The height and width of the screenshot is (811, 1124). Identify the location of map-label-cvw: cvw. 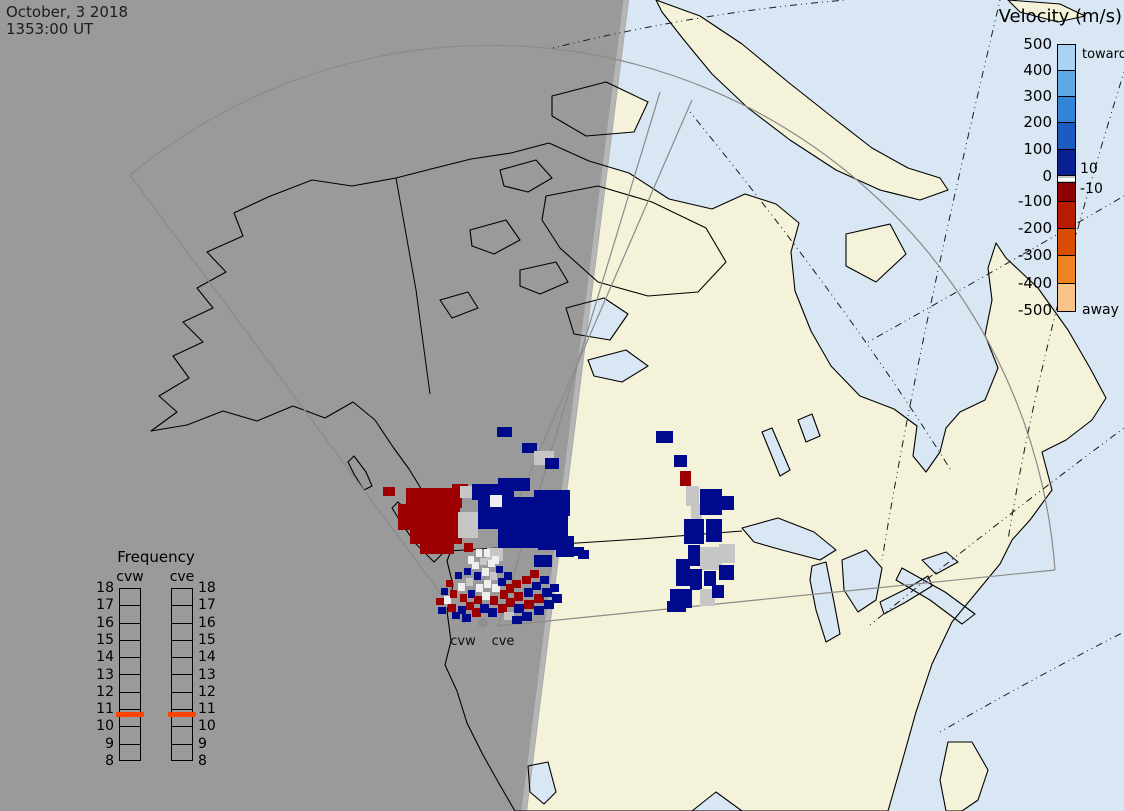
(463, 641).